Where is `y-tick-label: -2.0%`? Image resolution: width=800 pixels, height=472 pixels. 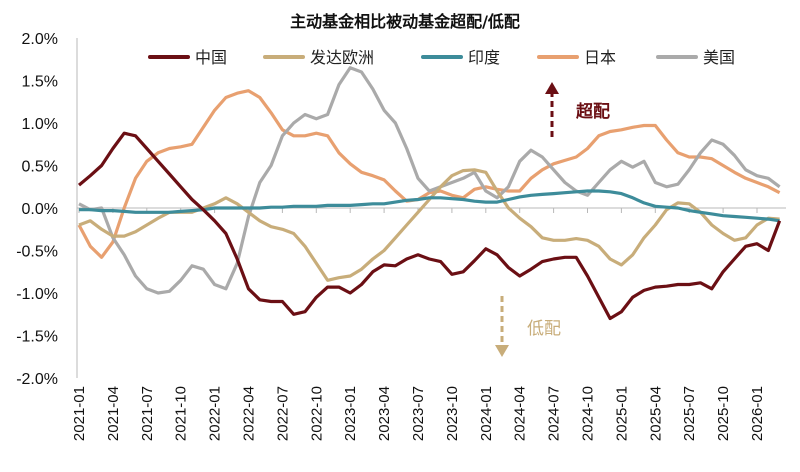 y-tick-label: -2.0% is located at coordinates (37, 379).